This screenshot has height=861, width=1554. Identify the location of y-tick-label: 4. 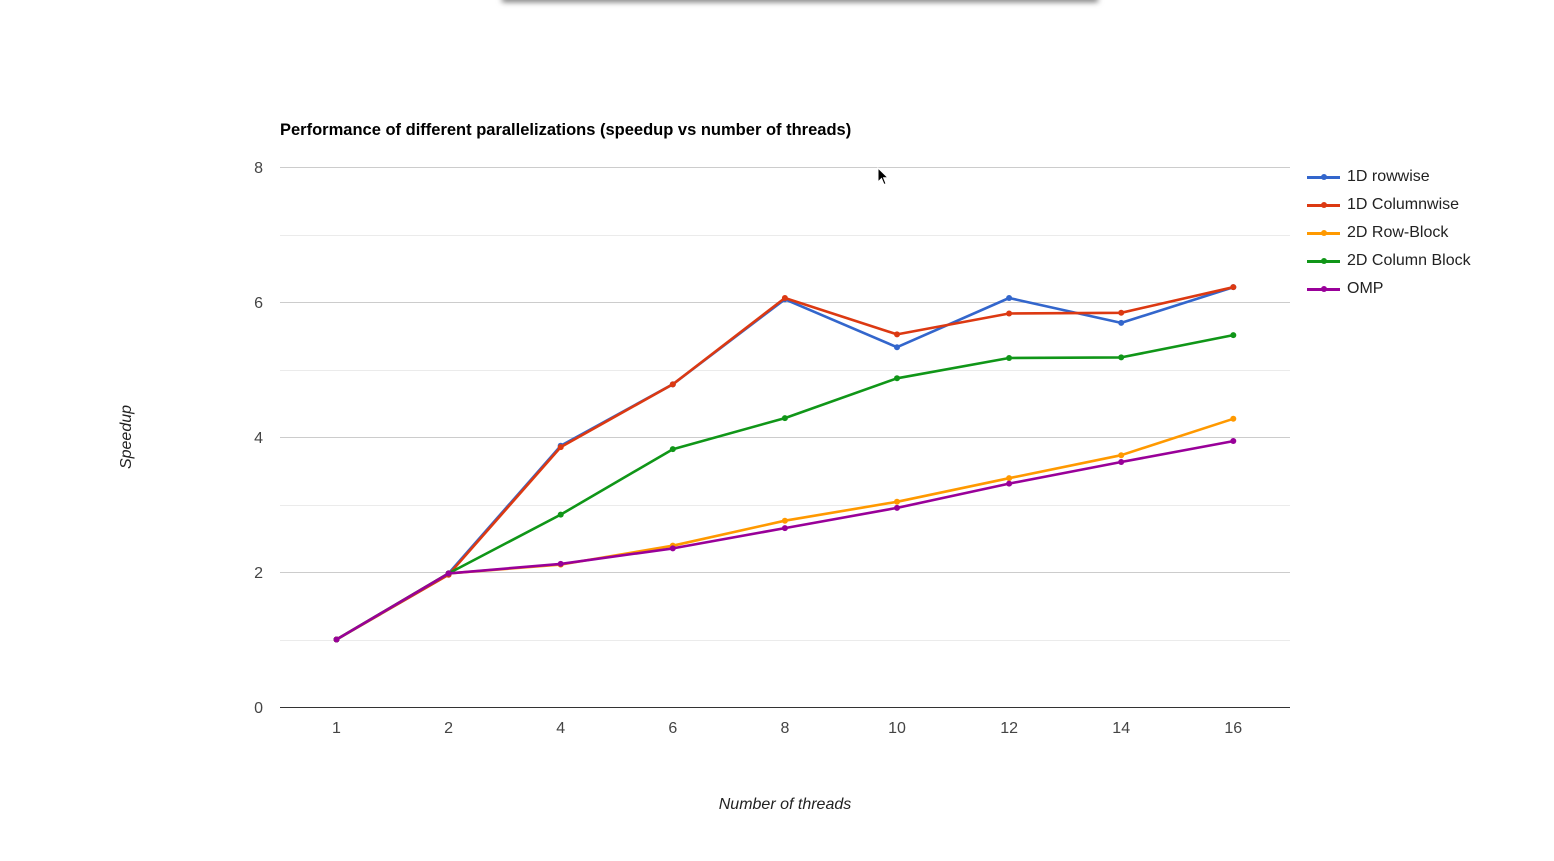
(258, 438).